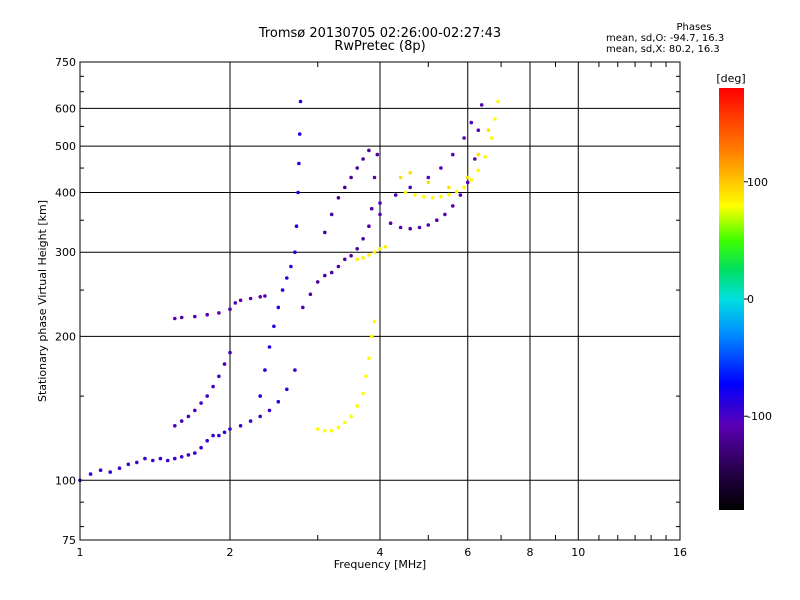 The image size is (800, 600). What do you see at coordinates (665, 38) in the screenshot?
I see `phase-stats-o-mode: mean, sd,O: -94.7, 16.3` at bounding box center [665, 38].